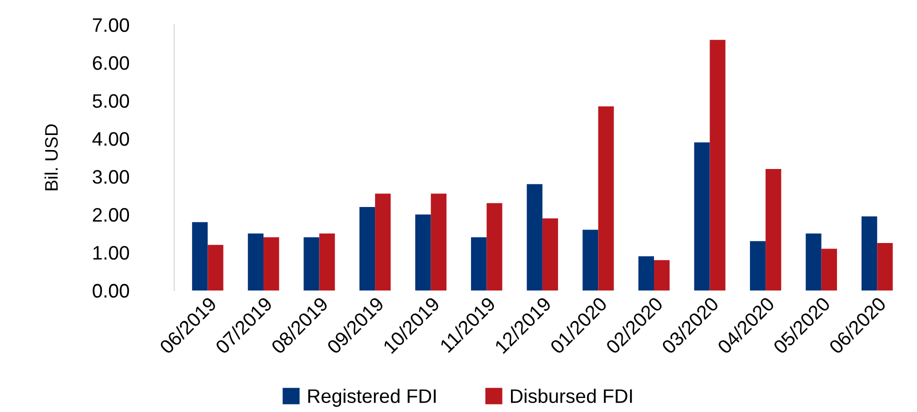 Image resolution: width=917 pixels, height=412 pixels. What do you see at coordinates (111, 291) in the screenshot?
I see `y-tick-label: 0.00` at bounding box center [111, 291].